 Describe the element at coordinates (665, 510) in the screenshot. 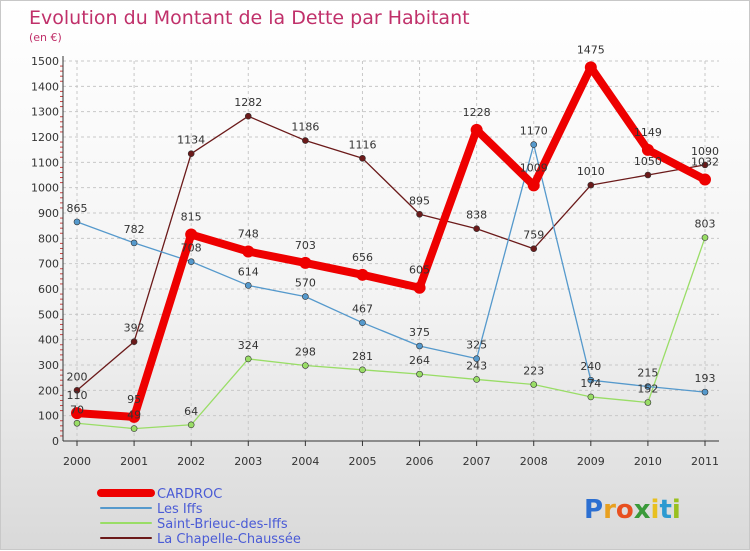

I see `logo-letter: t` at that location.